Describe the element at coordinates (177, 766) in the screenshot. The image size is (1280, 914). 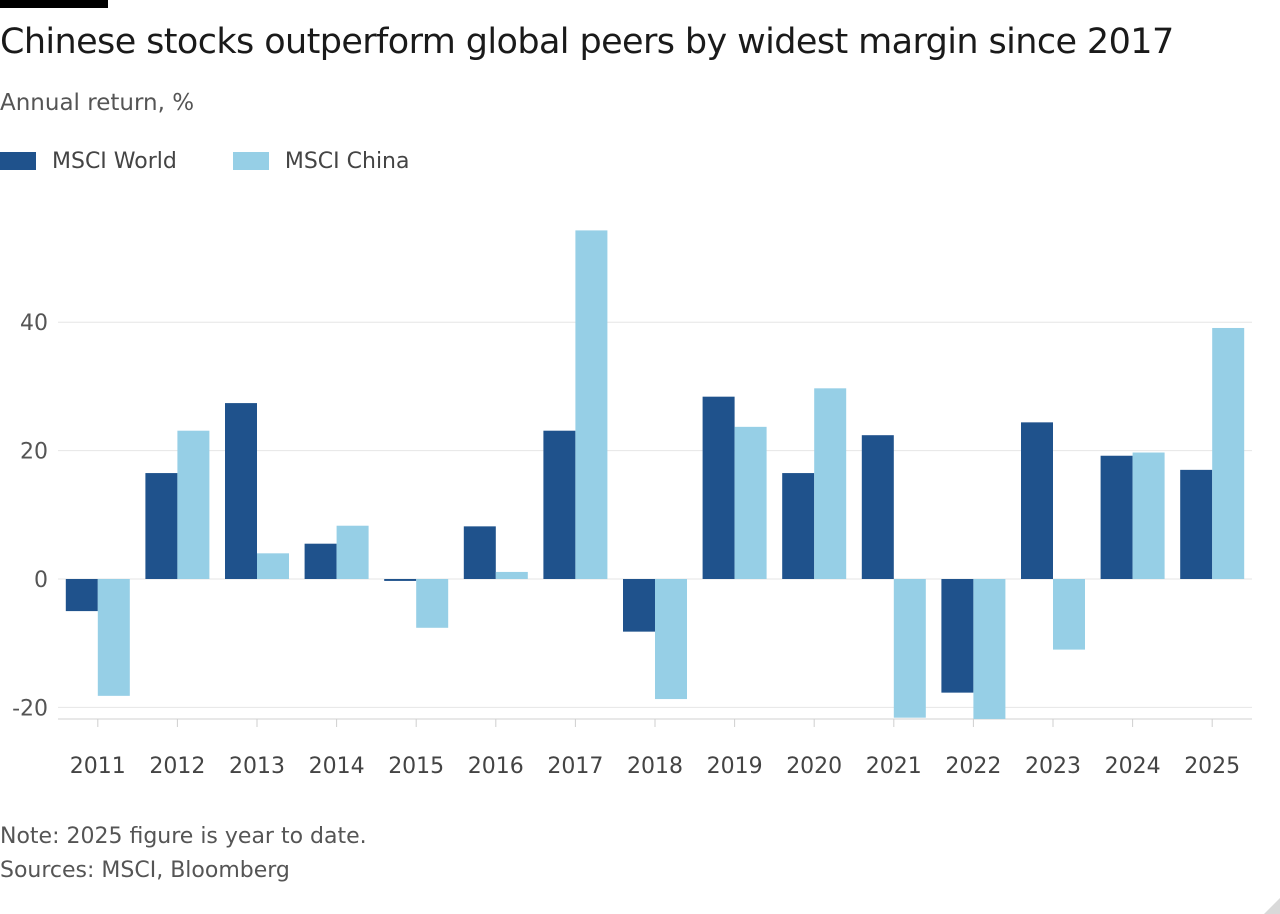
I see `x-tick-label: 2012` at that location.